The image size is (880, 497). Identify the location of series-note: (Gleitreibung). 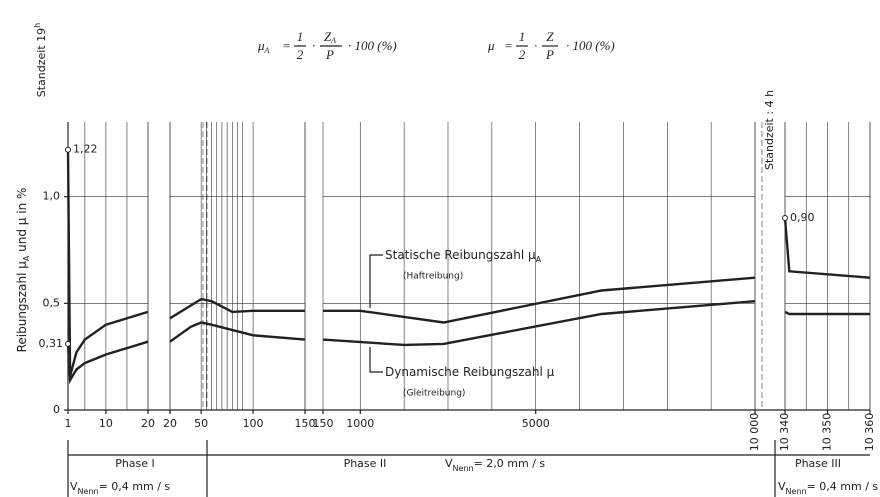
(434, 394).